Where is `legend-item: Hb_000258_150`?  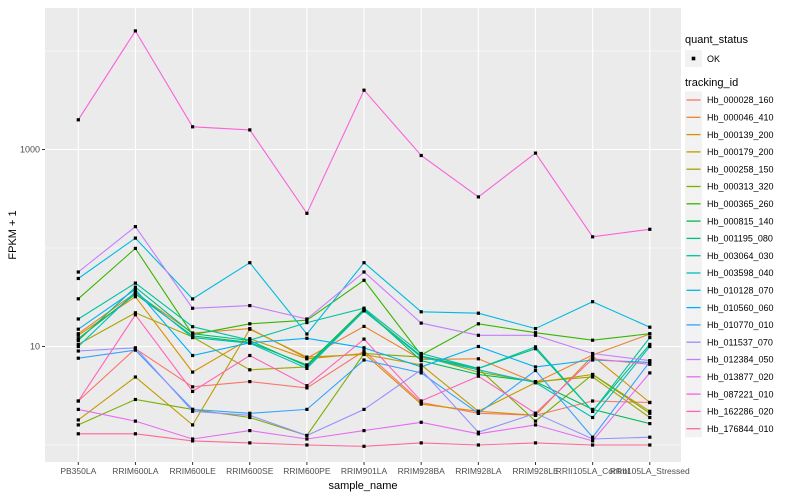
legend-item: Hb_000258_150 is located at coordinates (729, 169).